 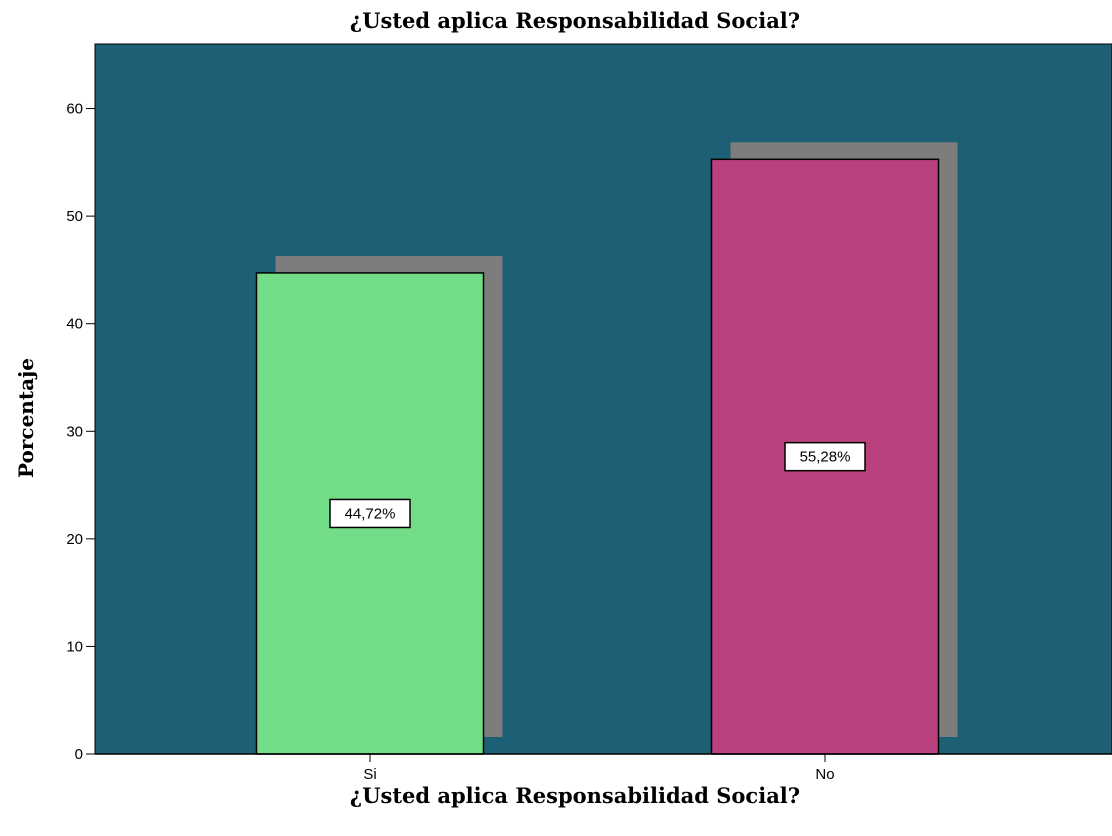 What do you see at coordinates (603, 768) in the screenshot?
I see `x-axis: Si No` at bounding box center [603, 768].